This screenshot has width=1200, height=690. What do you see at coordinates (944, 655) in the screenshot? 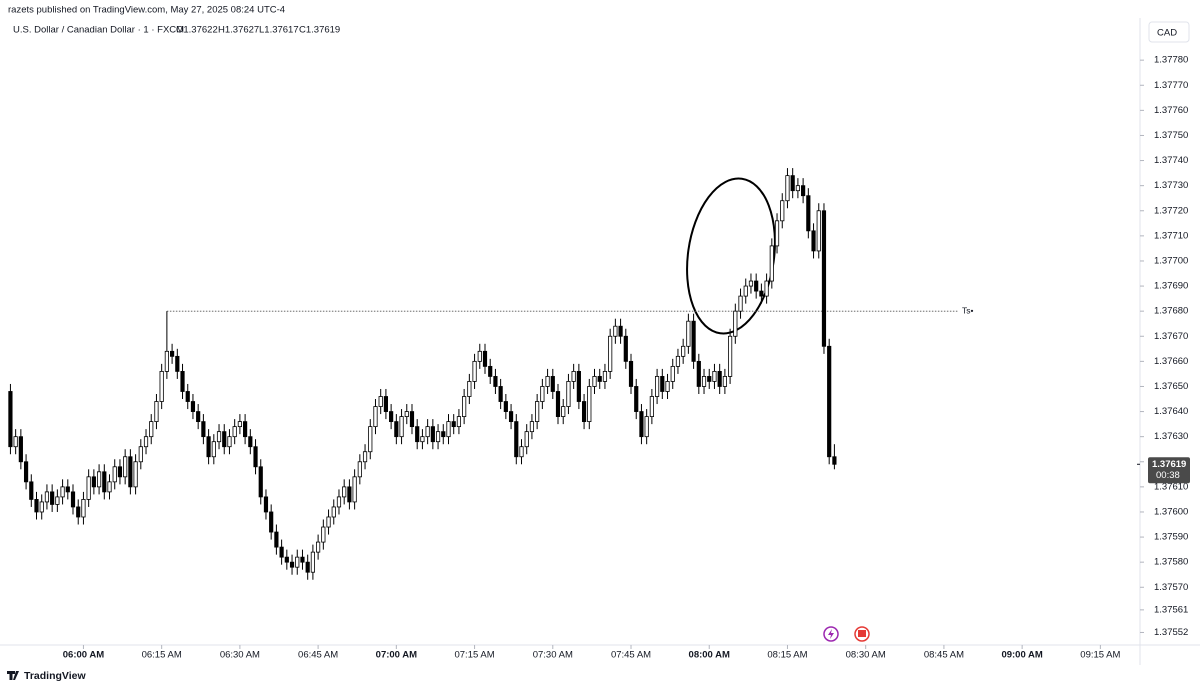
I see `x-tick-label: 08:45 AM` at bounding box center [944, 655].